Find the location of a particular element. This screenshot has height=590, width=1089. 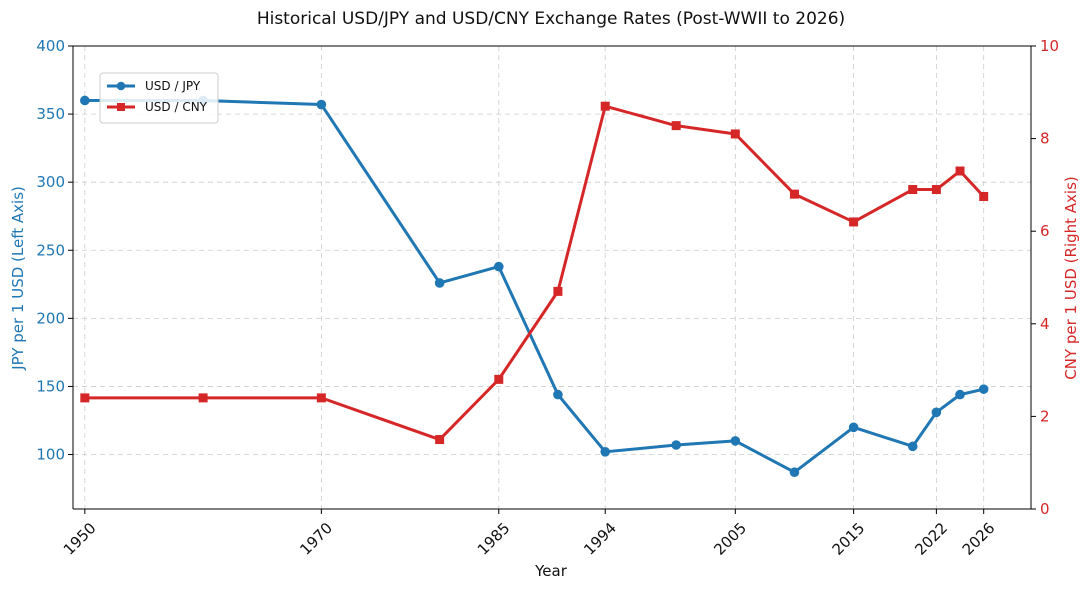

x-tick-label: 1985 is located at coordinates (494, 539).